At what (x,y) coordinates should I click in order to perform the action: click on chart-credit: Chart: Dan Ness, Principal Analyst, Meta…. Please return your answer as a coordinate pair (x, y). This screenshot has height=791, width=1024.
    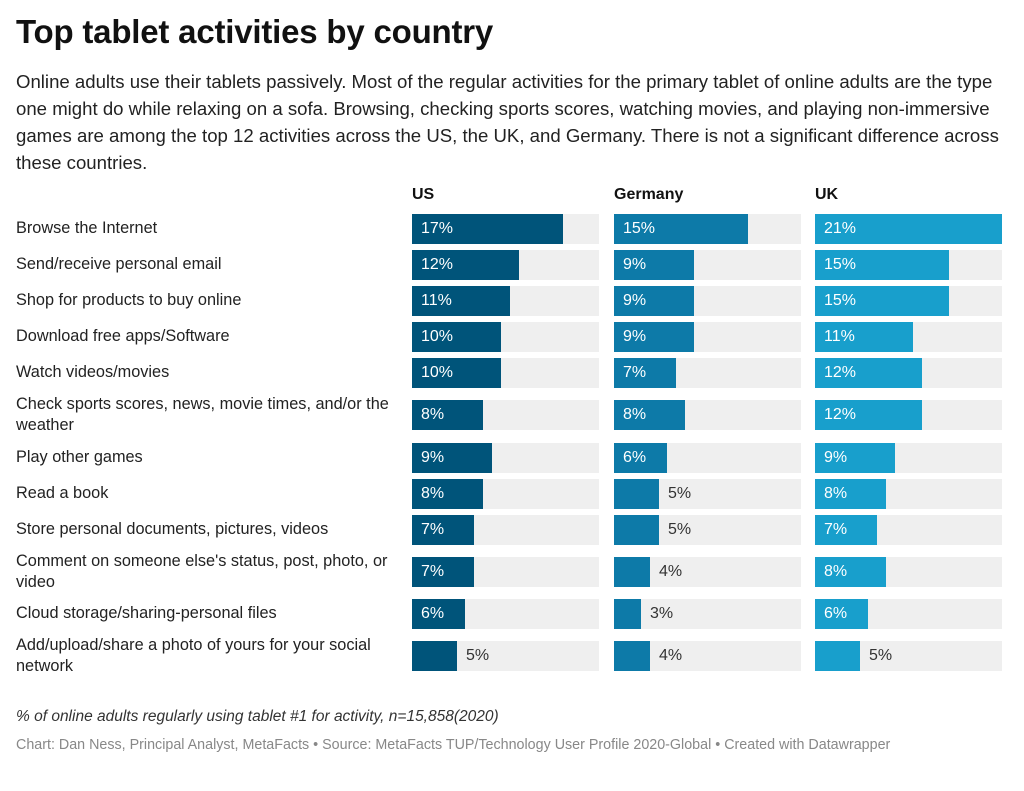
    Looking at the image, I should click on (453, 745).